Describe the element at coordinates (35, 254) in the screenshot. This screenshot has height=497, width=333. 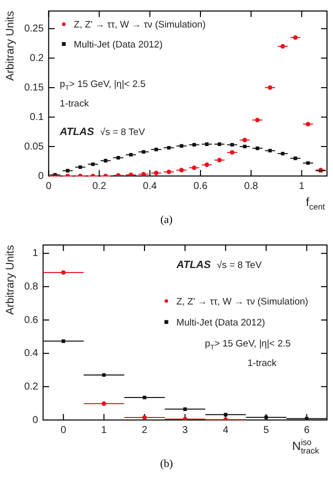
I see `y-tick-label: 1` at that location.